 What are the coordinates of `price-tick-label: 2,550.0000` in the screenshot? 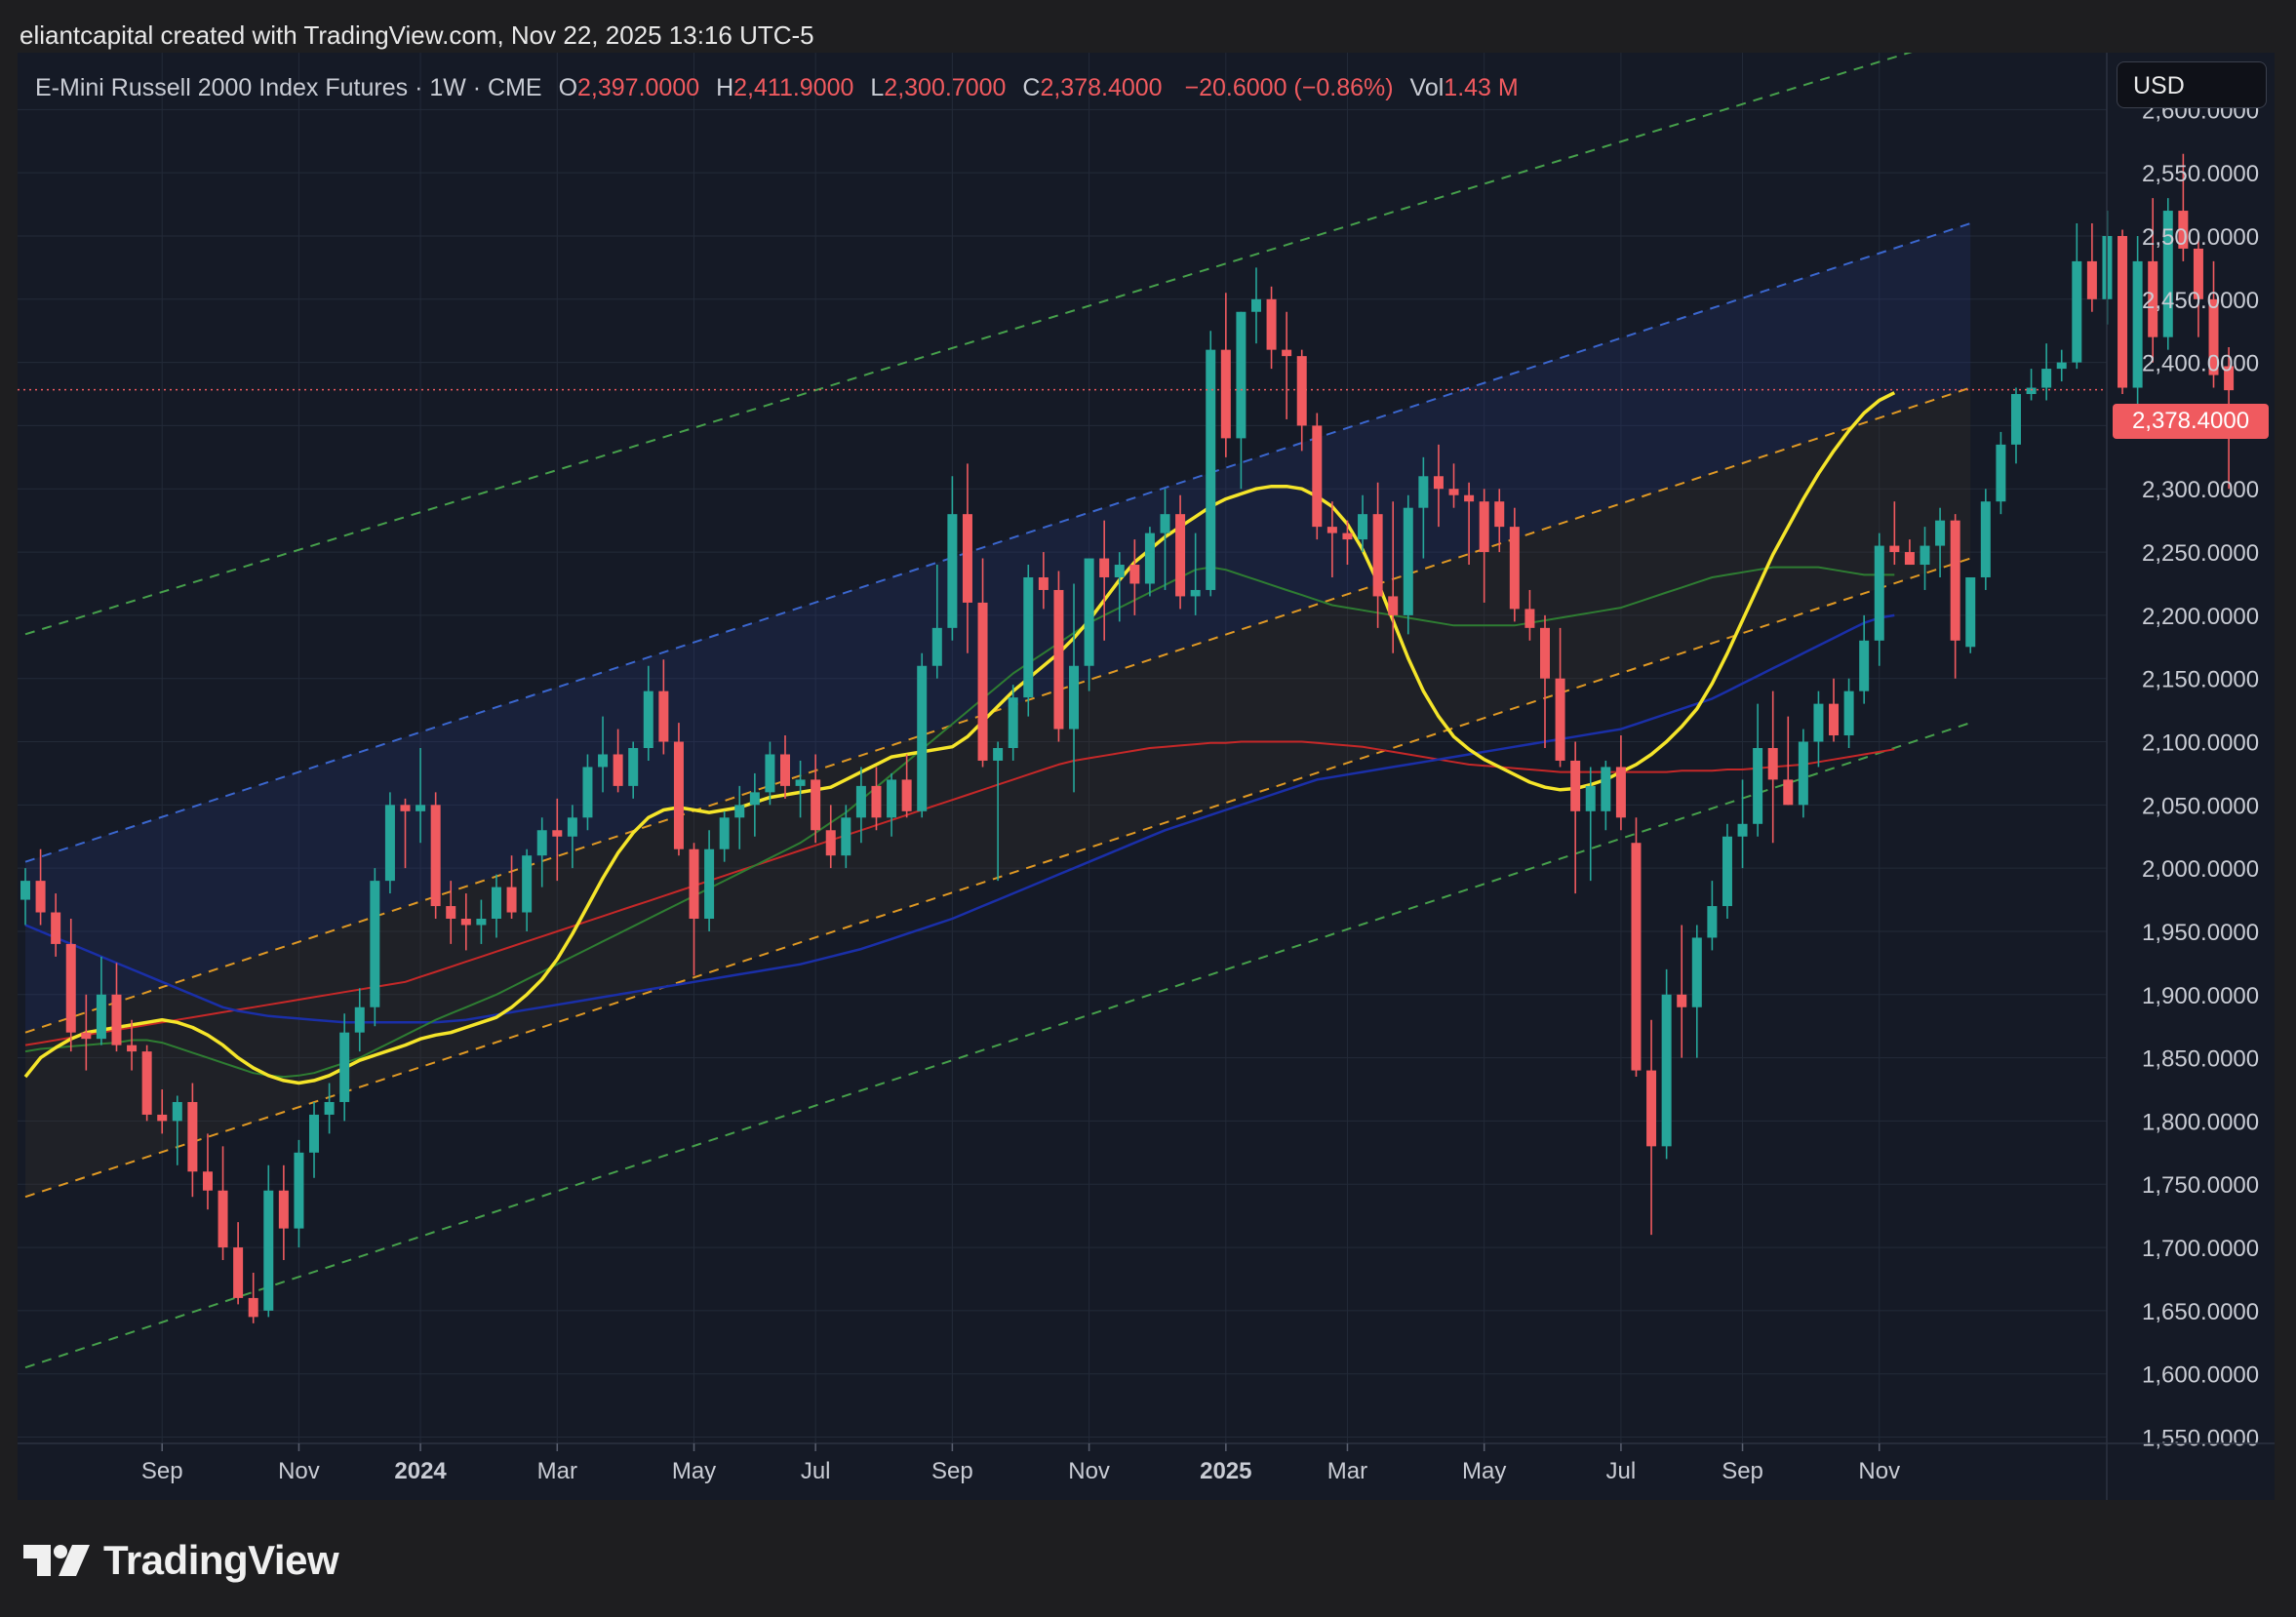 It's located at (2200, 174).